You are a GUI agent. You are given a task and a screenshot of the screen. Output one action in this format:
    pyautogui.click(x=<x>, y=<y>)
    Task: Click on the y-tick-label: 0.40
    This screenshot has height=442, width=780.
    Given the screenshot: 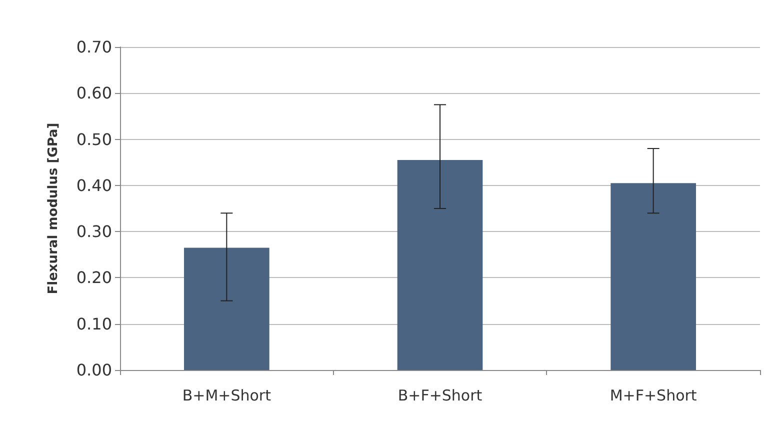 What is the action you would take?
    pyautogui.click(x=94, y=185)
    